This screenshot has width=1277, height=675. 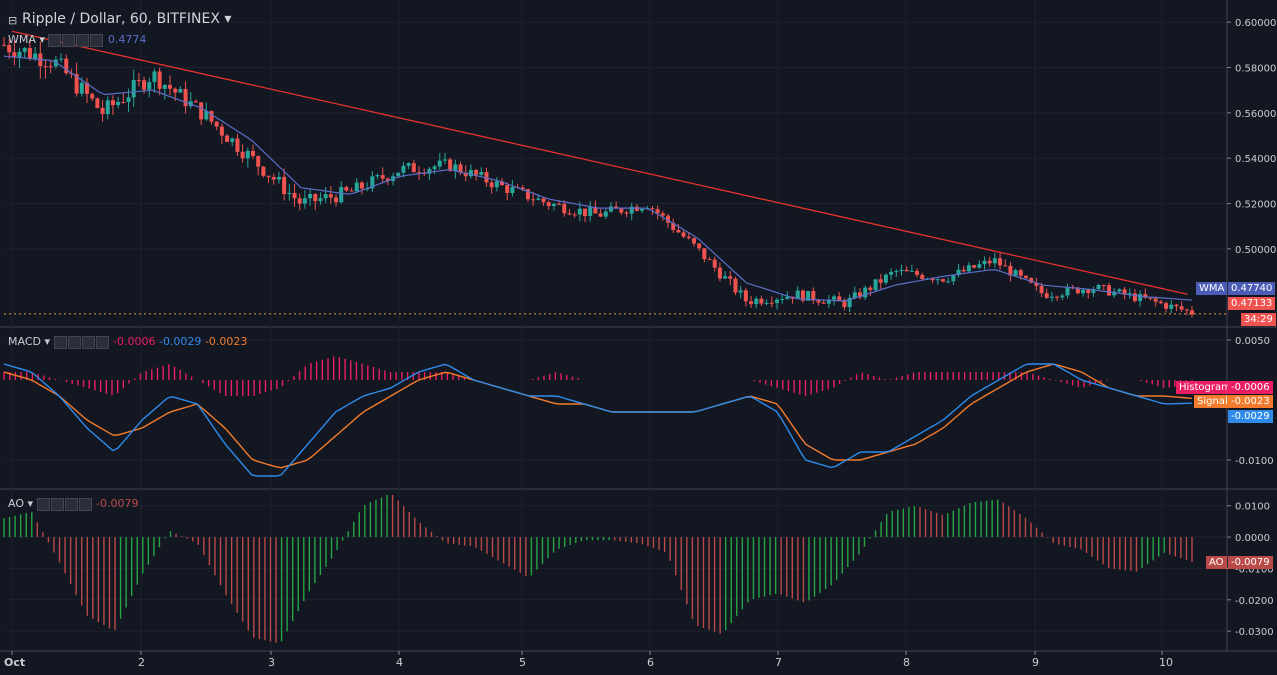 I want to click on macd-legend: MACD ▾ -0.0006 -0.0029 -0.0023, so click(x=128, y=342).